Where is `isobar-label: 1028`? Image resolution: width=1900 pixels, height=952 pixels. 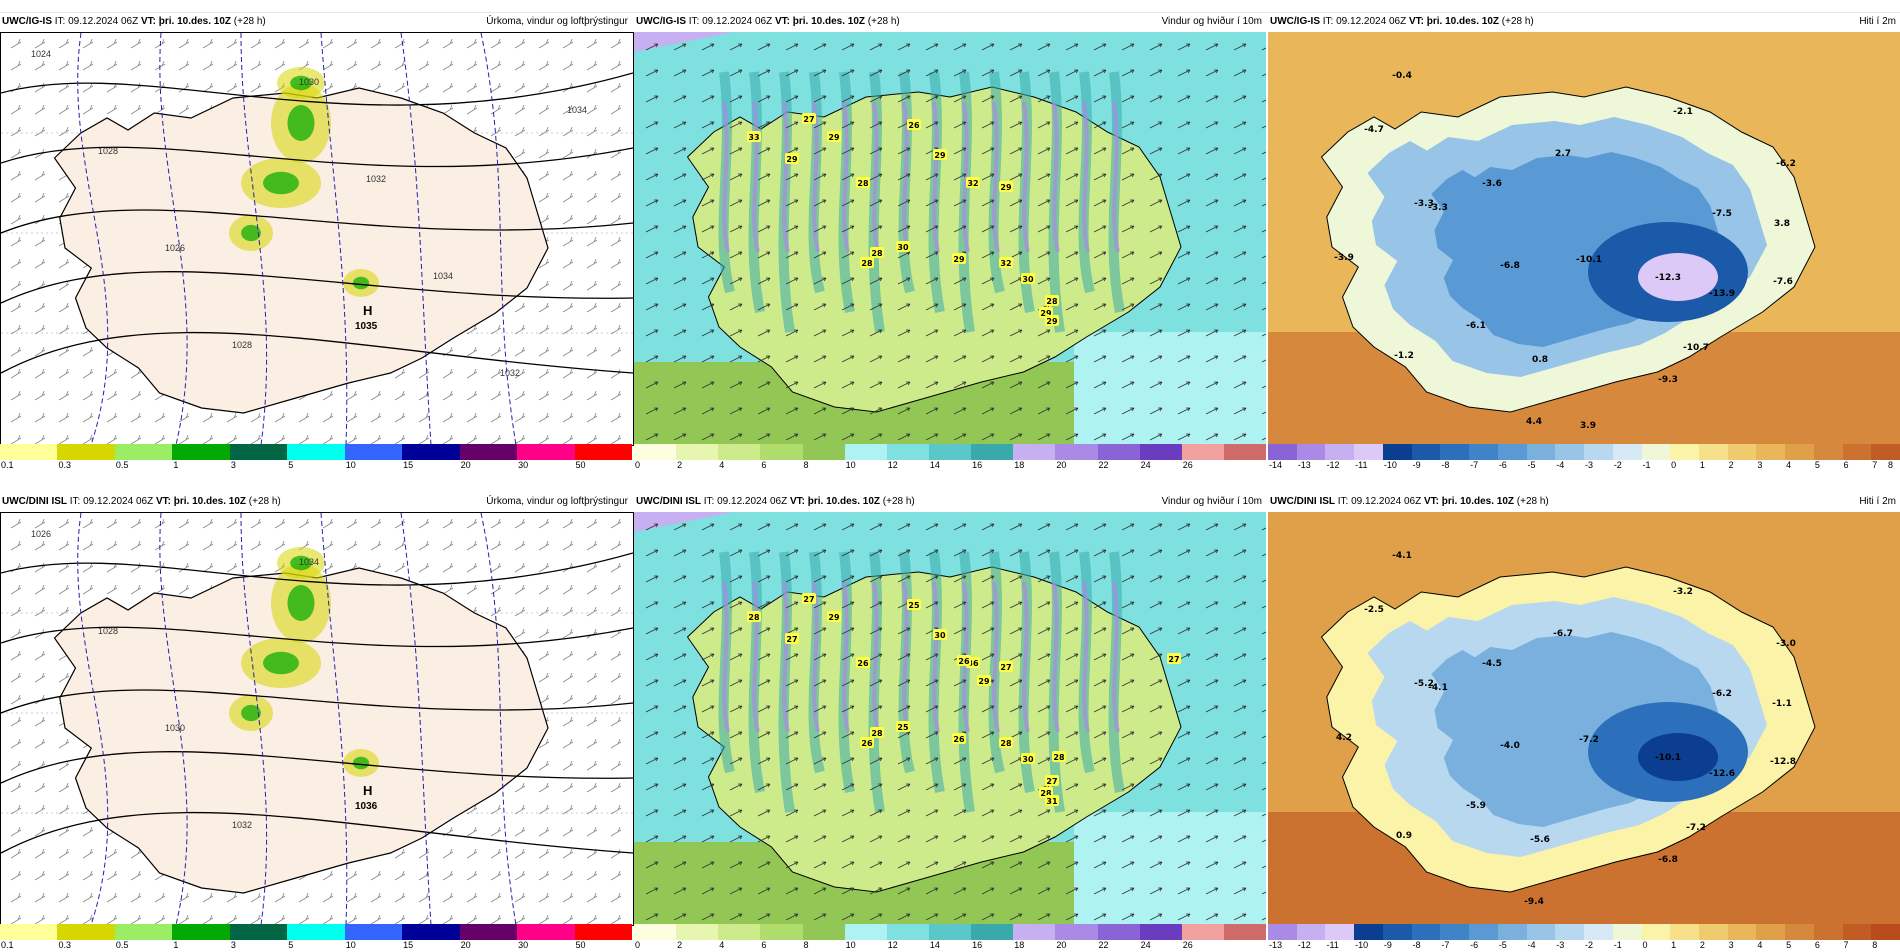 isobar-label: 1028 is located at coordinates (108, 631).